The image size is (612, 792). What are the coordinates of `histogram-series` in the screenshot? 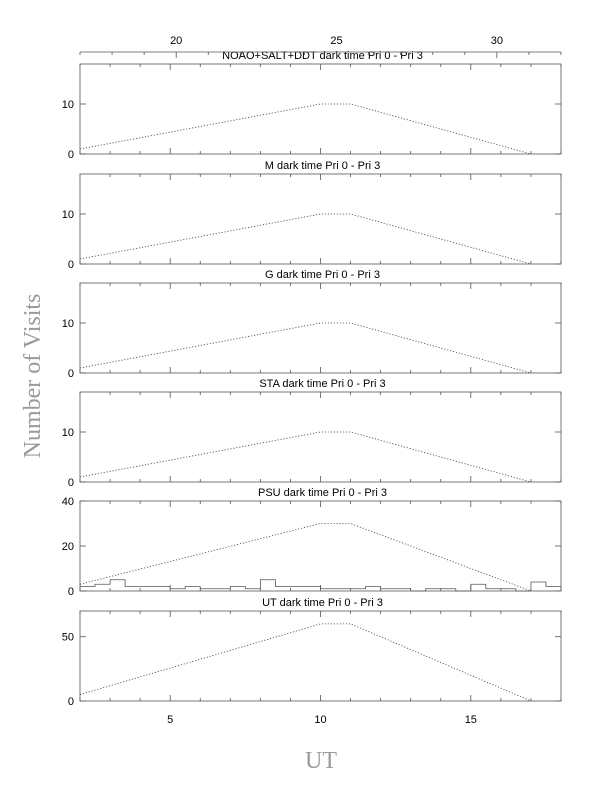 It's located at (320, 585).